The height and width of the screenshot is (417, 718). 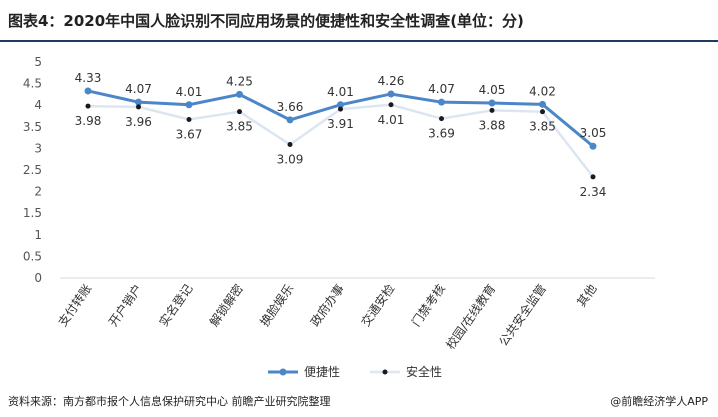 I want to click on y-tick-label: 3.5, so click(x=32, y=127).